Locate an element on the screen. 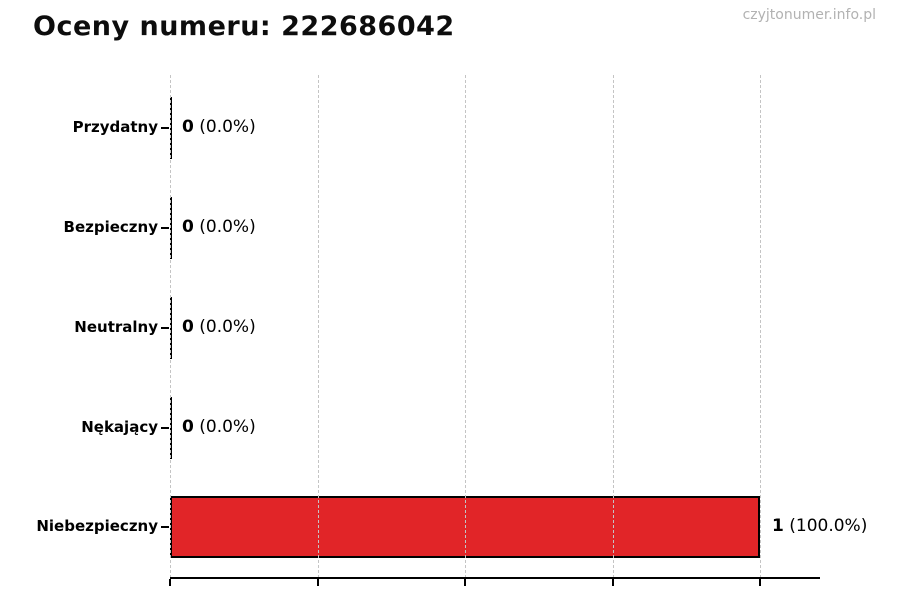  value-label-neutralny: 0 (0.0%) is located at coordinates (219, 327).